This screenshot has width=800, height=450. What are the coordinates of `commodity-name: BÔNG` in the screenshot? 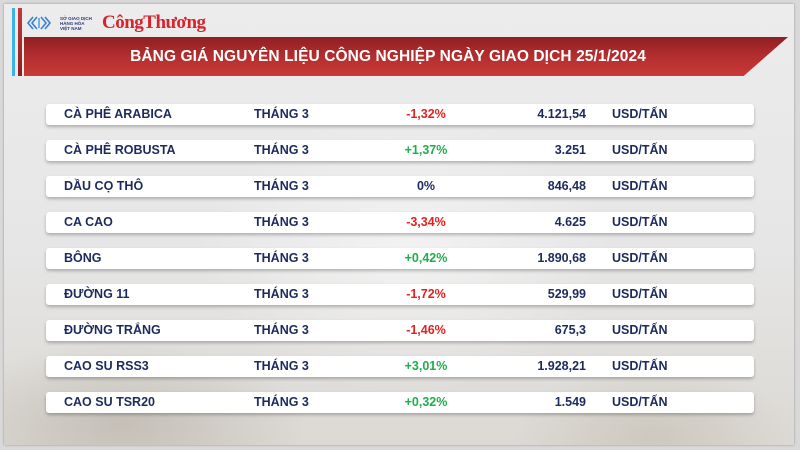 It's located at (83, 258).